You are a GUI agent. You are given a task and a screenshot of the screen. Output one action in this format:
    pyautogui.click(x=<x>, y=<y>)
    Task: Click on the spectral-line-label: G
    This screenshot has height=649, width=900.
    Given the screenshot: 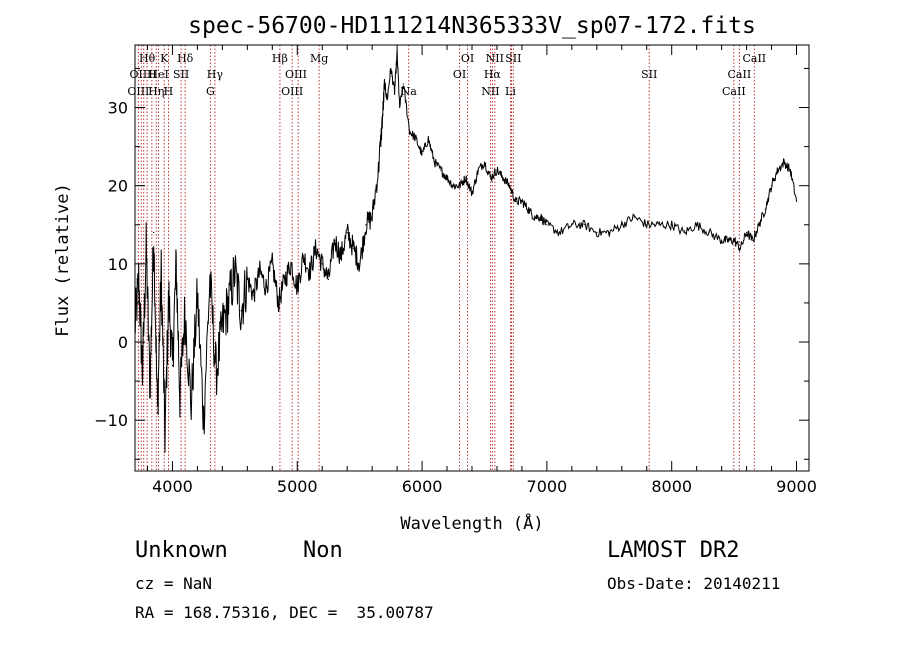 What is the action you would take?
    pyautogui.click(x=210, y=91)
    